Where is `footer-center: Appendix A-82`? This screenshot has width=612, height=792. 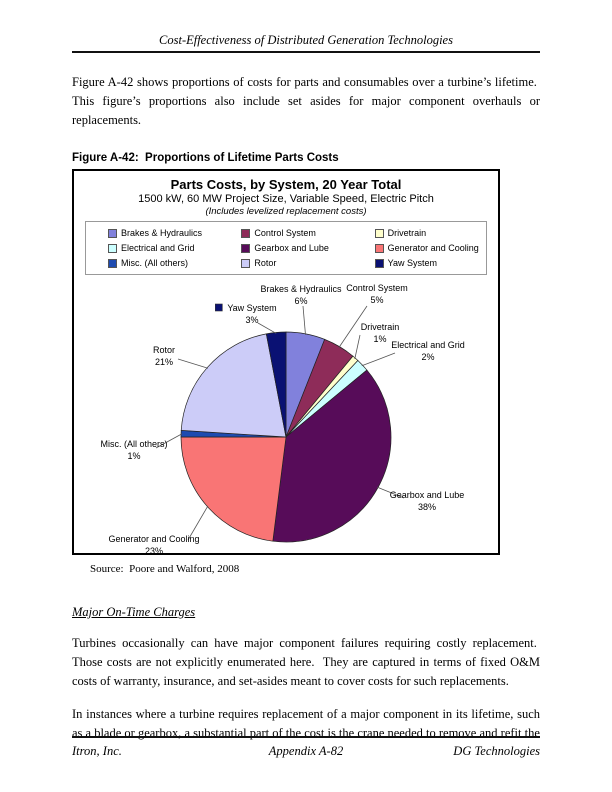
footer-center: Appendix A-82 is located at coordinates (306, 751).